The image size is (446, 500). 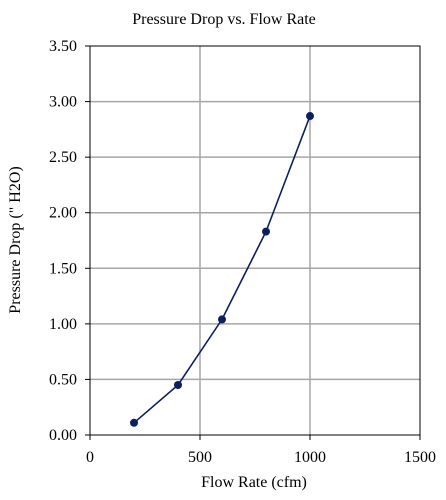 What do you see at coordinates (224, 19) in the screenshot?
I see `chart-title: Pressure Drop vs. Flow Rate` at bounding box center [224, 19].